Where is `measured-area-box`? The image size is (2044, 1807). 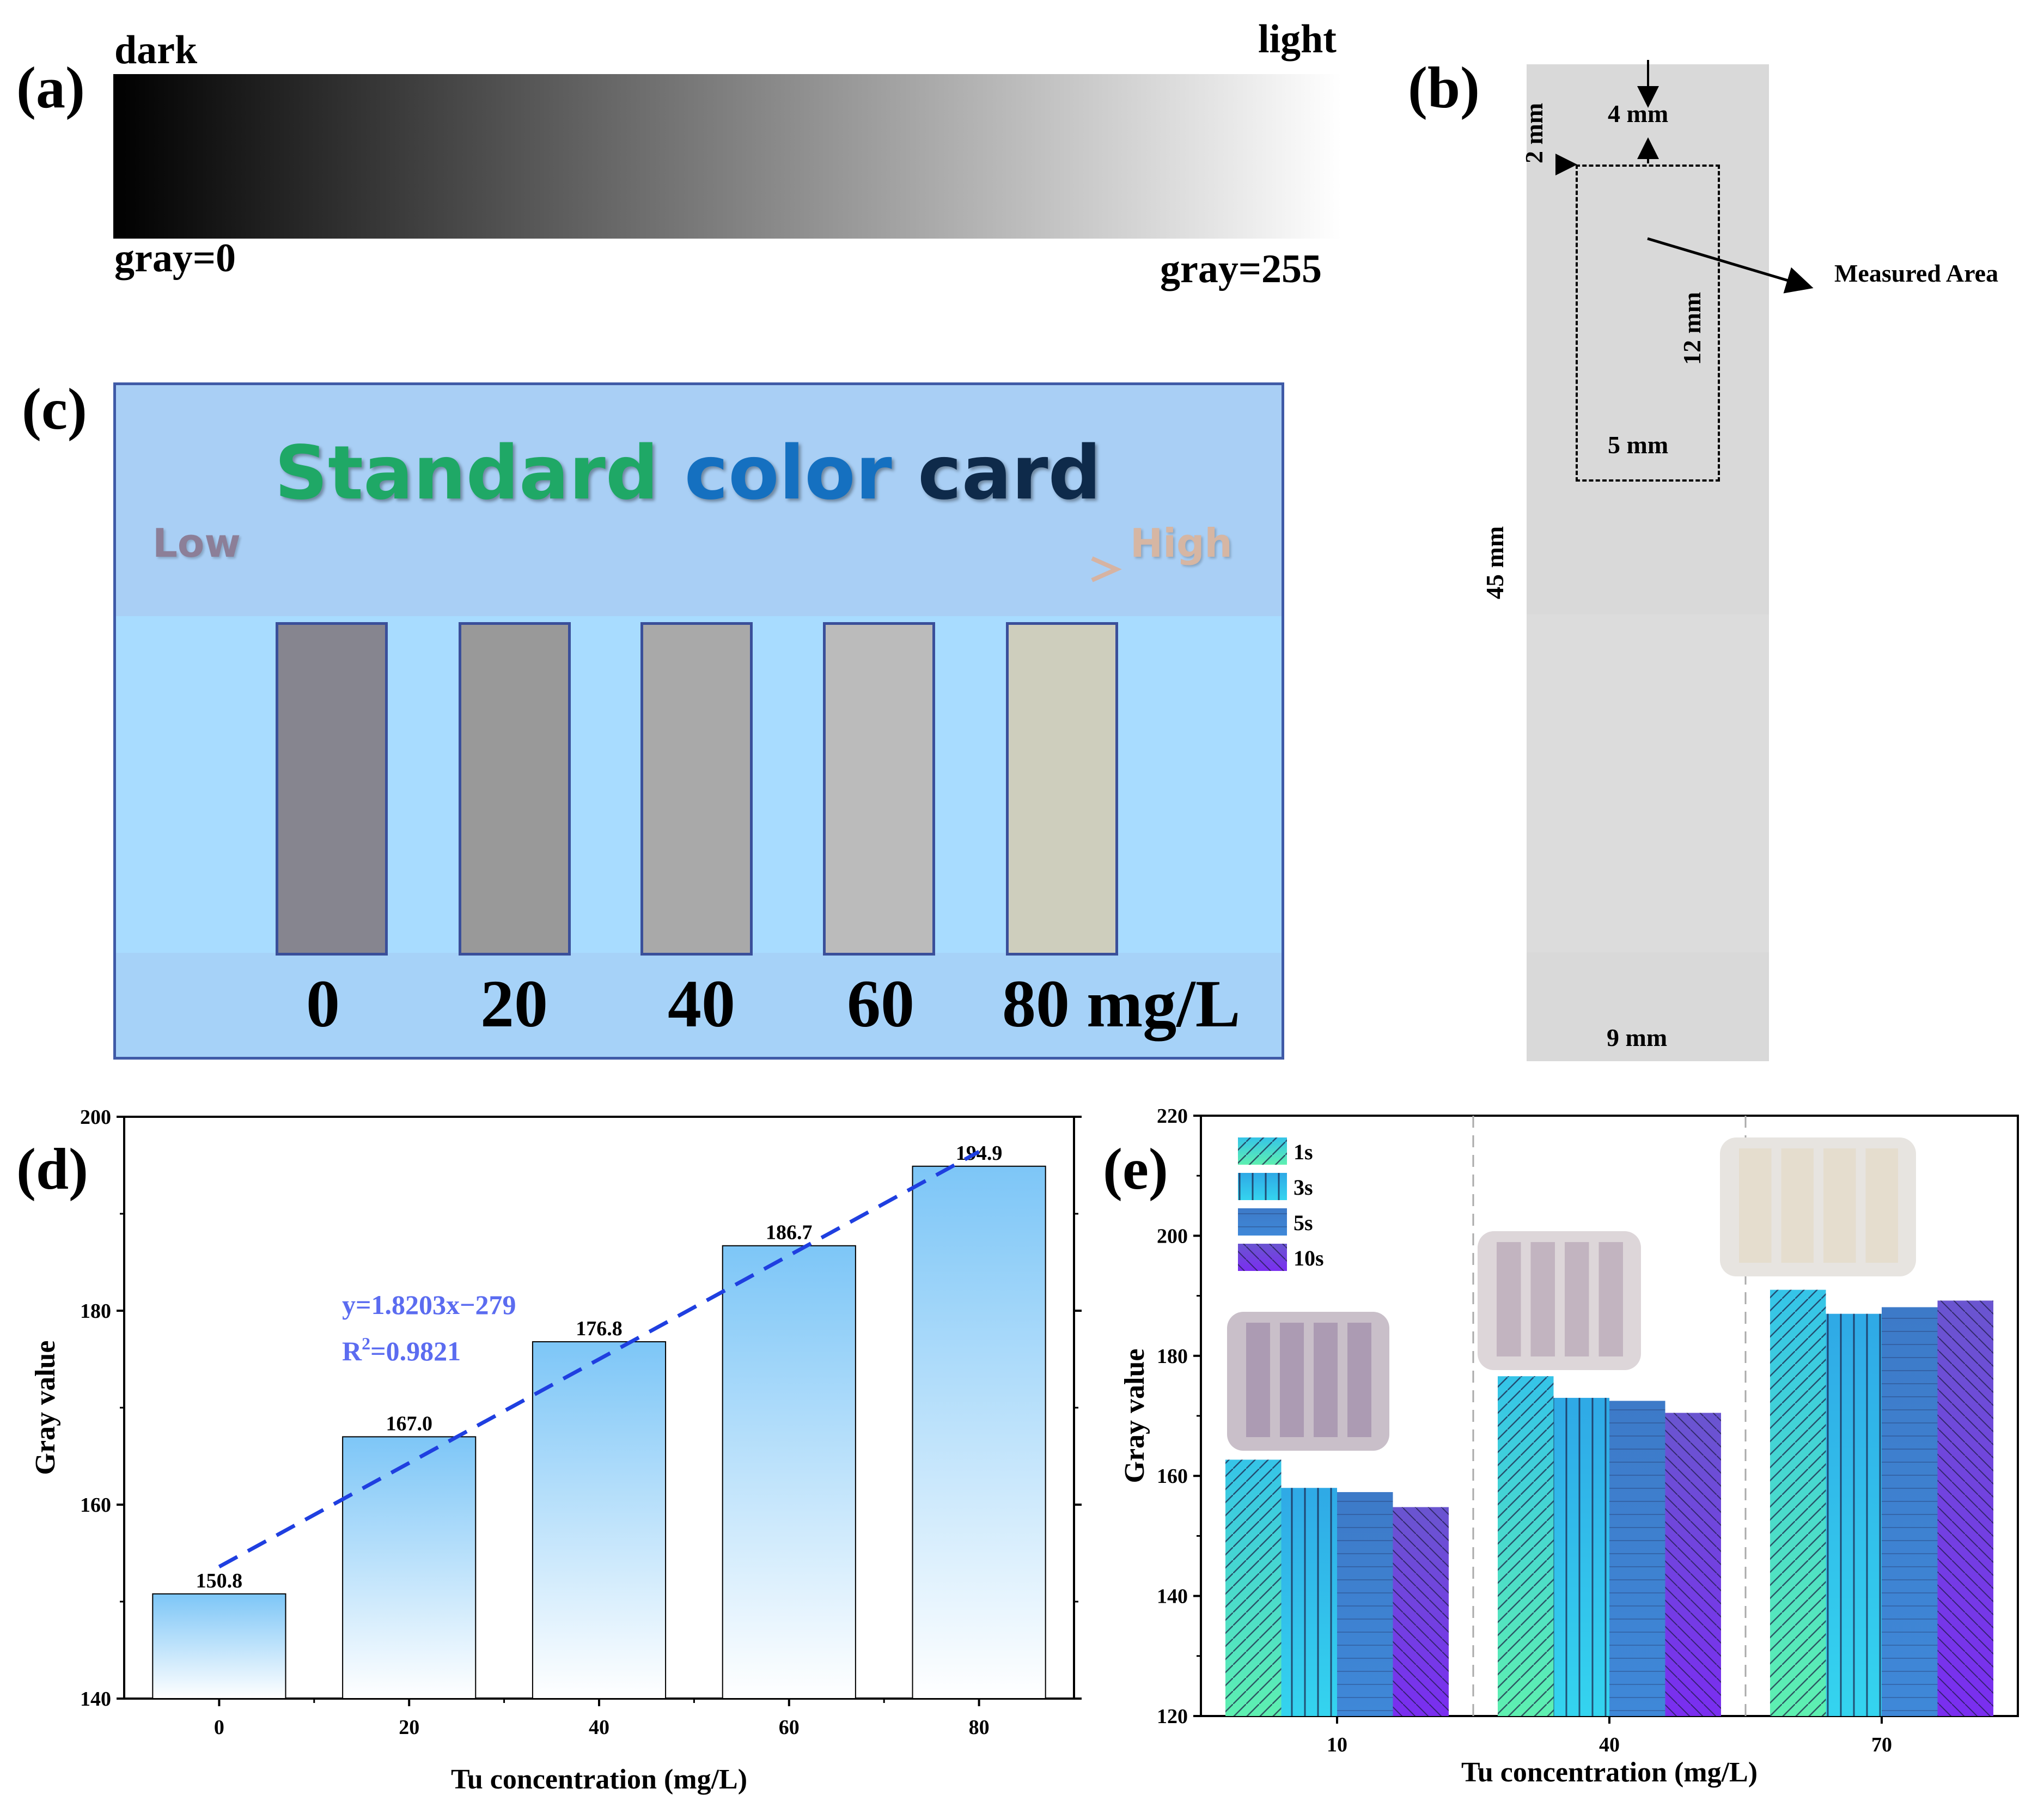
measured-area-box is located at coordinates (1648, 324).